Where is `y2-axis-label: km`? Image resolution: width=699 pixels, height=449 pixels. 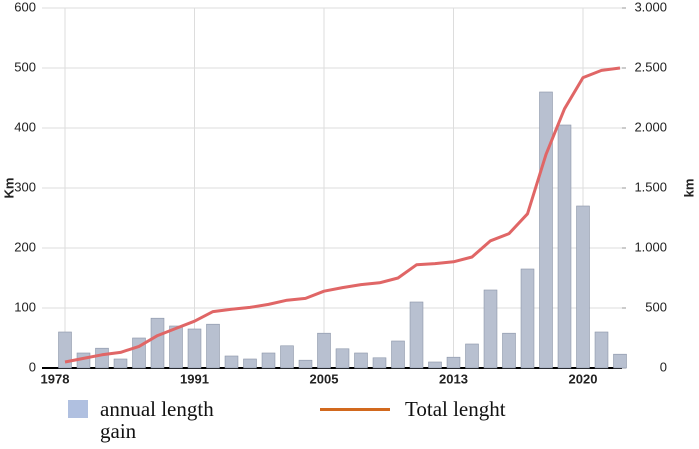
y2-axis-label: km is located at coordinates (688, 188).